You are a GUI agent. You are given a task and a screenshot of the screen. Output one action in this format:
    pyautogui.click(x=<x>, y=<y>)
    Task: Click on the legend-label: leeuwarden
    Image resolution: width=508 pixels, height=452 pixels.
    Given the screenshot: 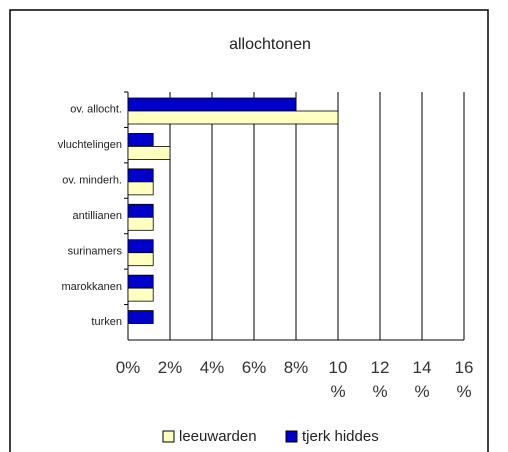 What is the action you would take?
    pyautogui.click(x=218, y=436)
    